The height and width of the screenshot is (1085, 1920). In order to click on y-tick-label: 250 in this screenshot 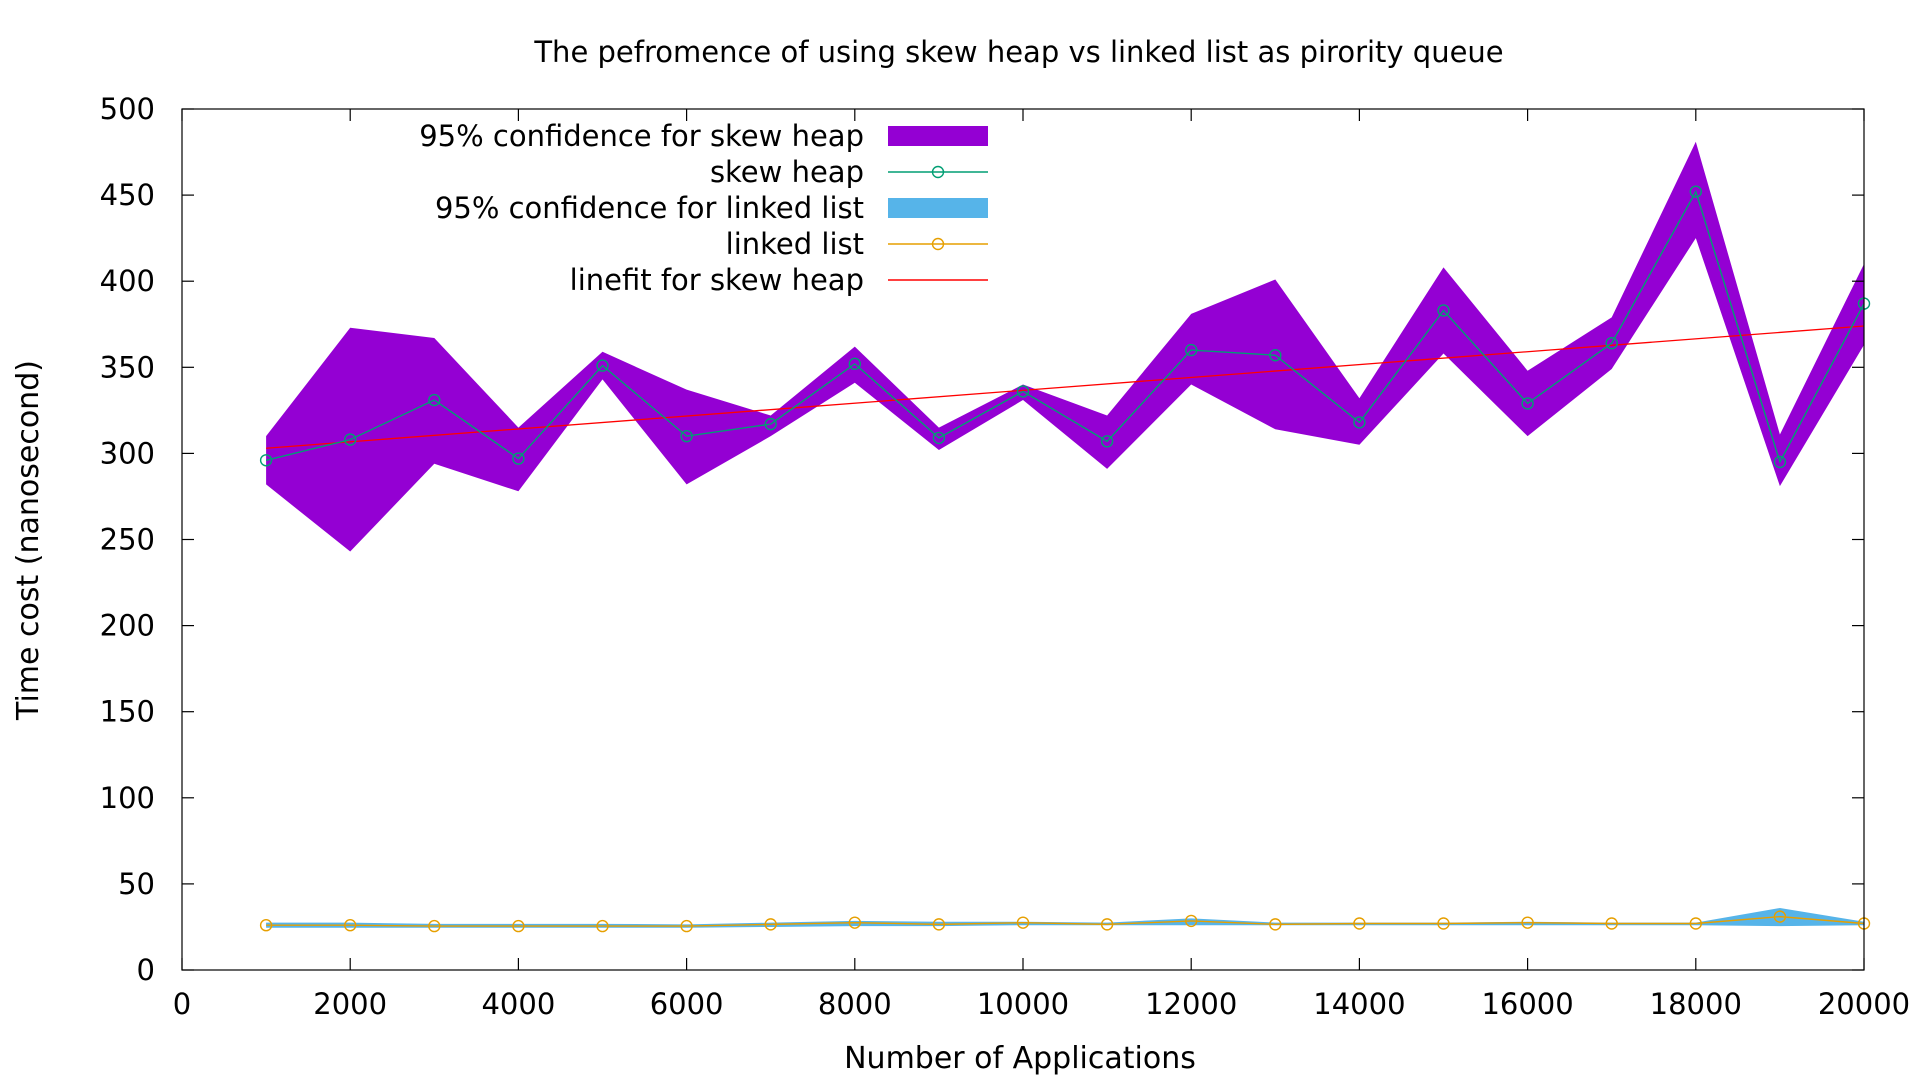, I will do `click(127, 540)`.